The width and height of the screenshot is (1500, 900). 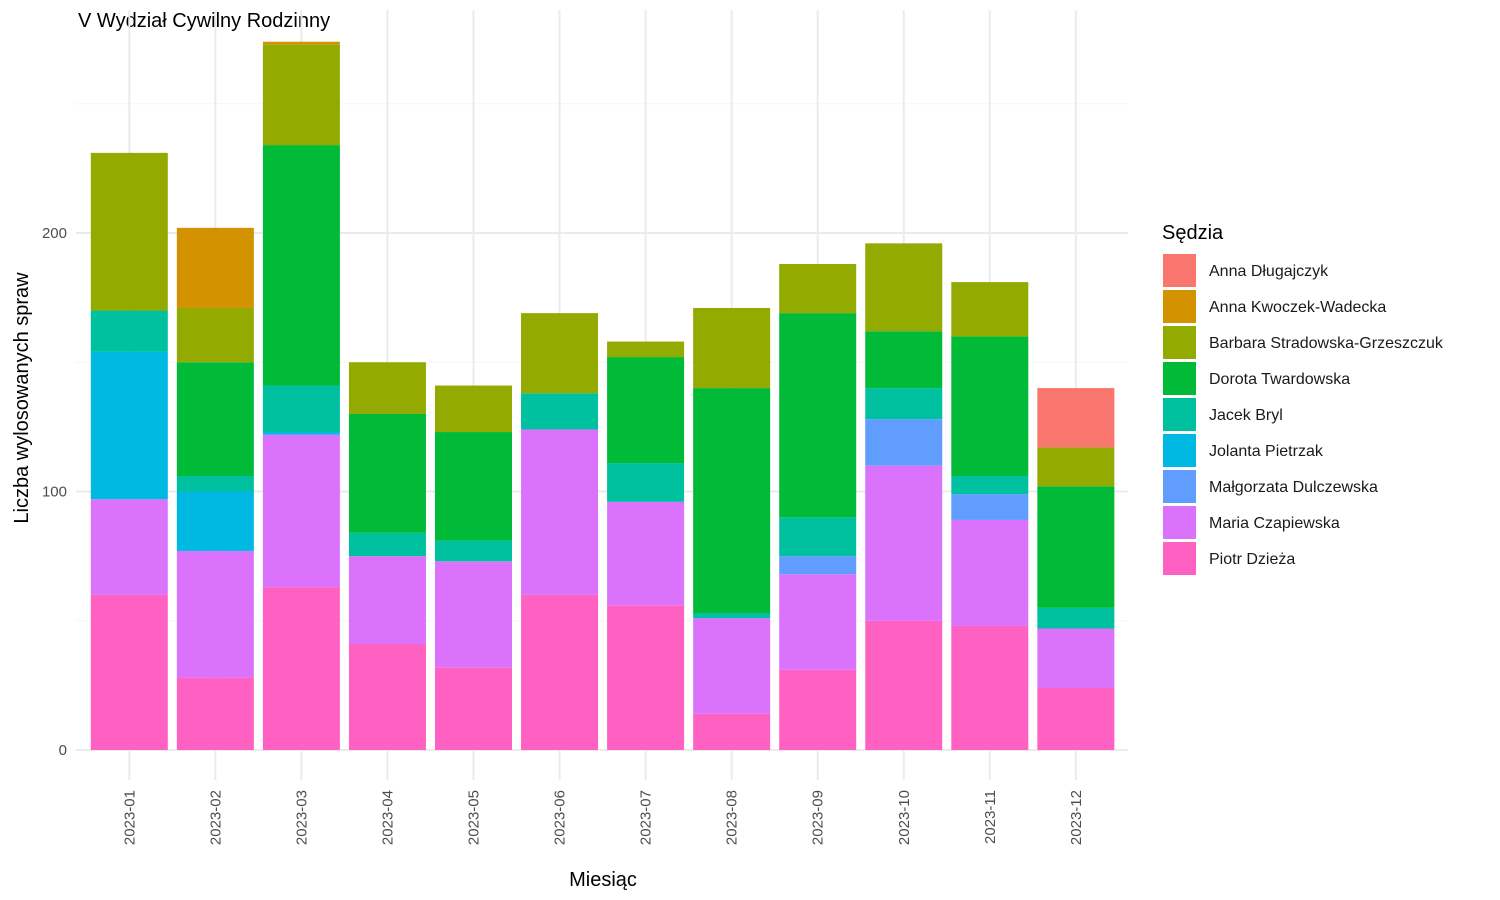 I want to click on x-axis-title: Miesiąc, so click(x=603, y=880).